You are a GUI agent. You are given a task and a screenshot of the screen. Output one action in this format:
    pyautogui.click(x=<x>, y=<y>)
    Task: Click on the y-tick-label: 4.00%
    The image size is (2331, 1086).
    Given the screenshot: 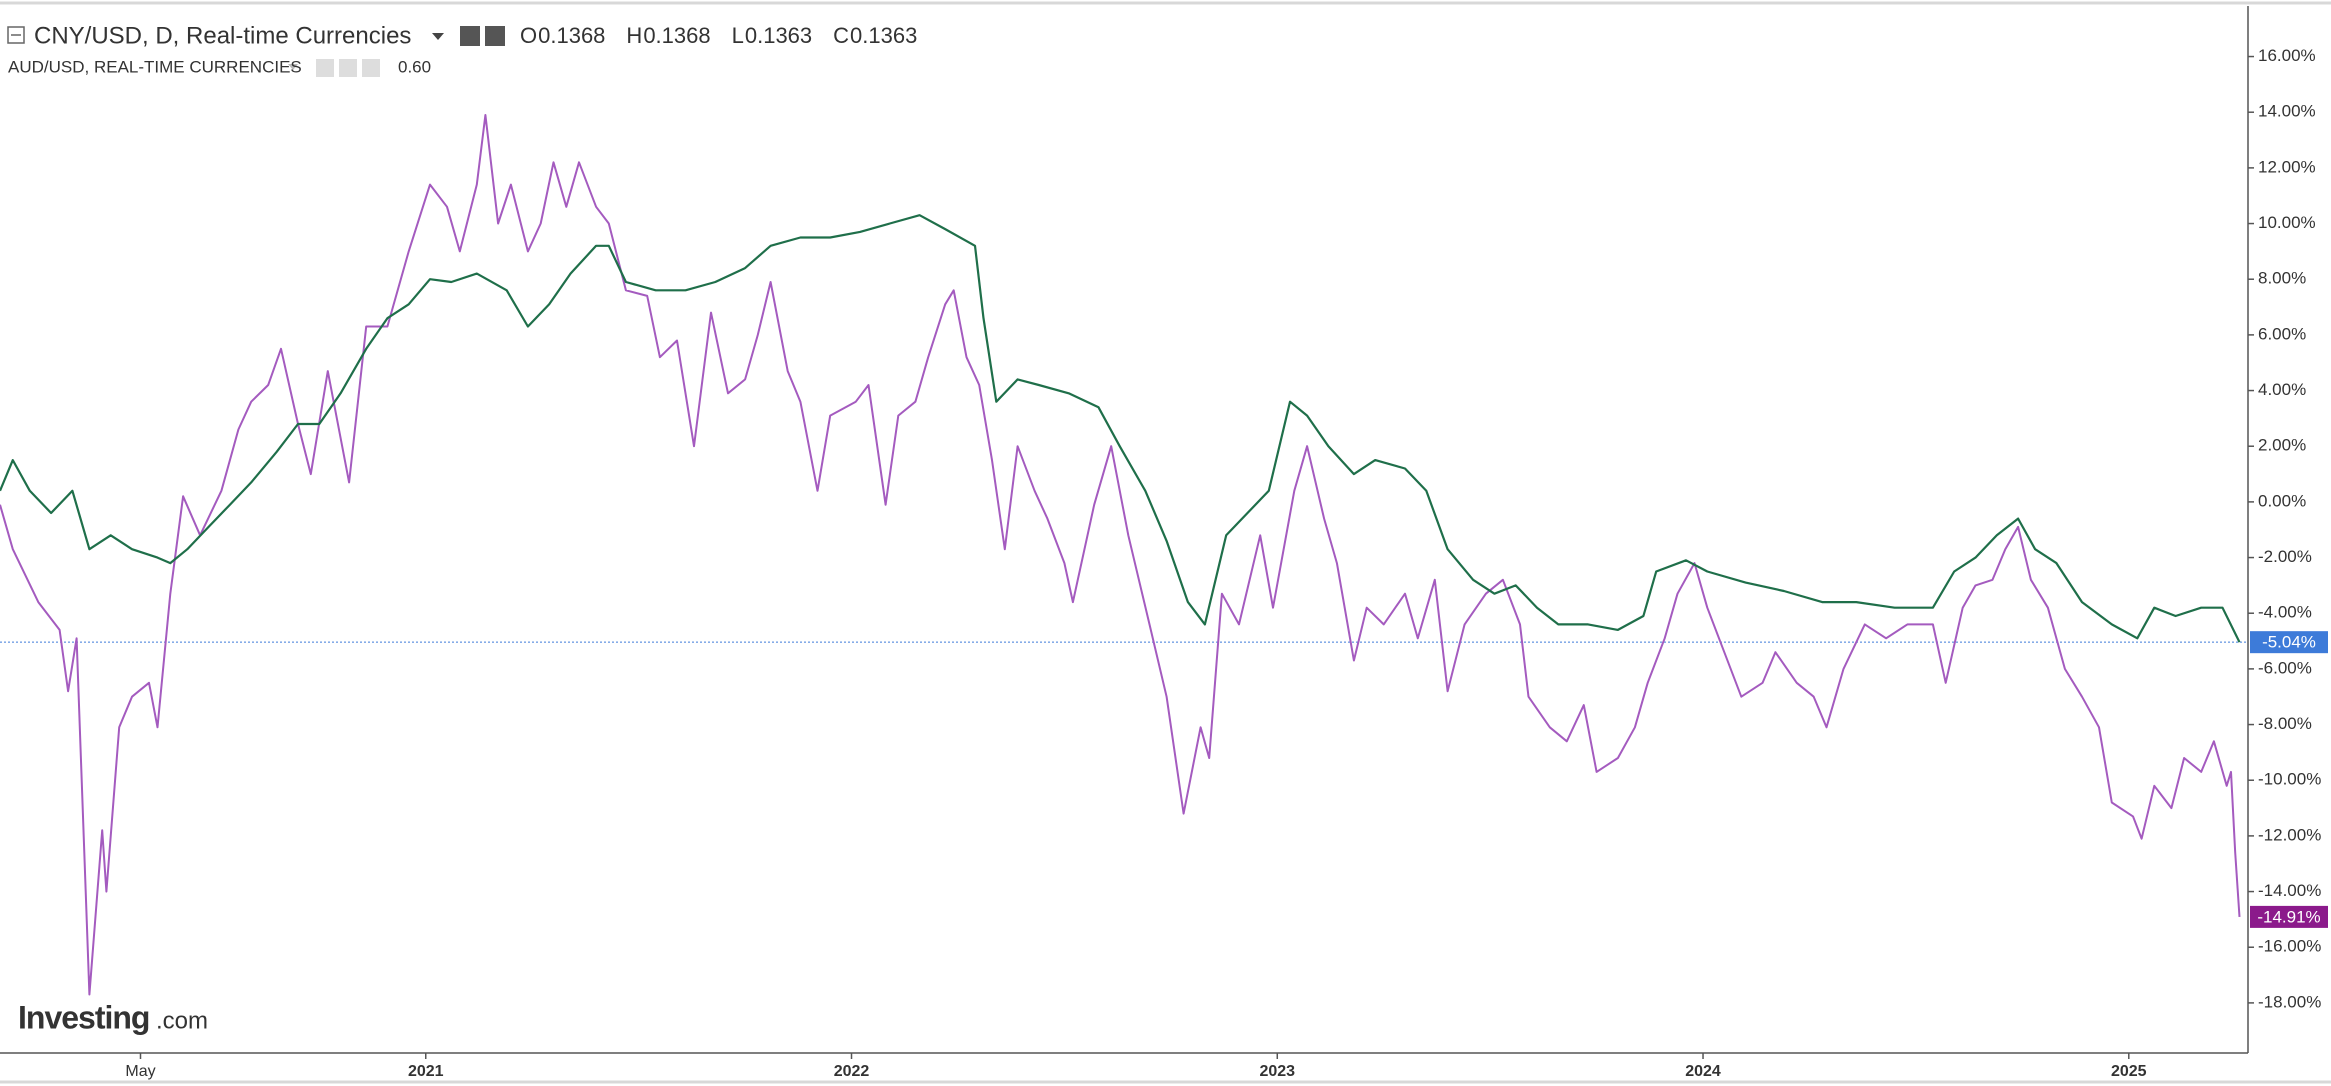 What is the action you would take?
    pyautogui.click(x=2282, y=389)
    